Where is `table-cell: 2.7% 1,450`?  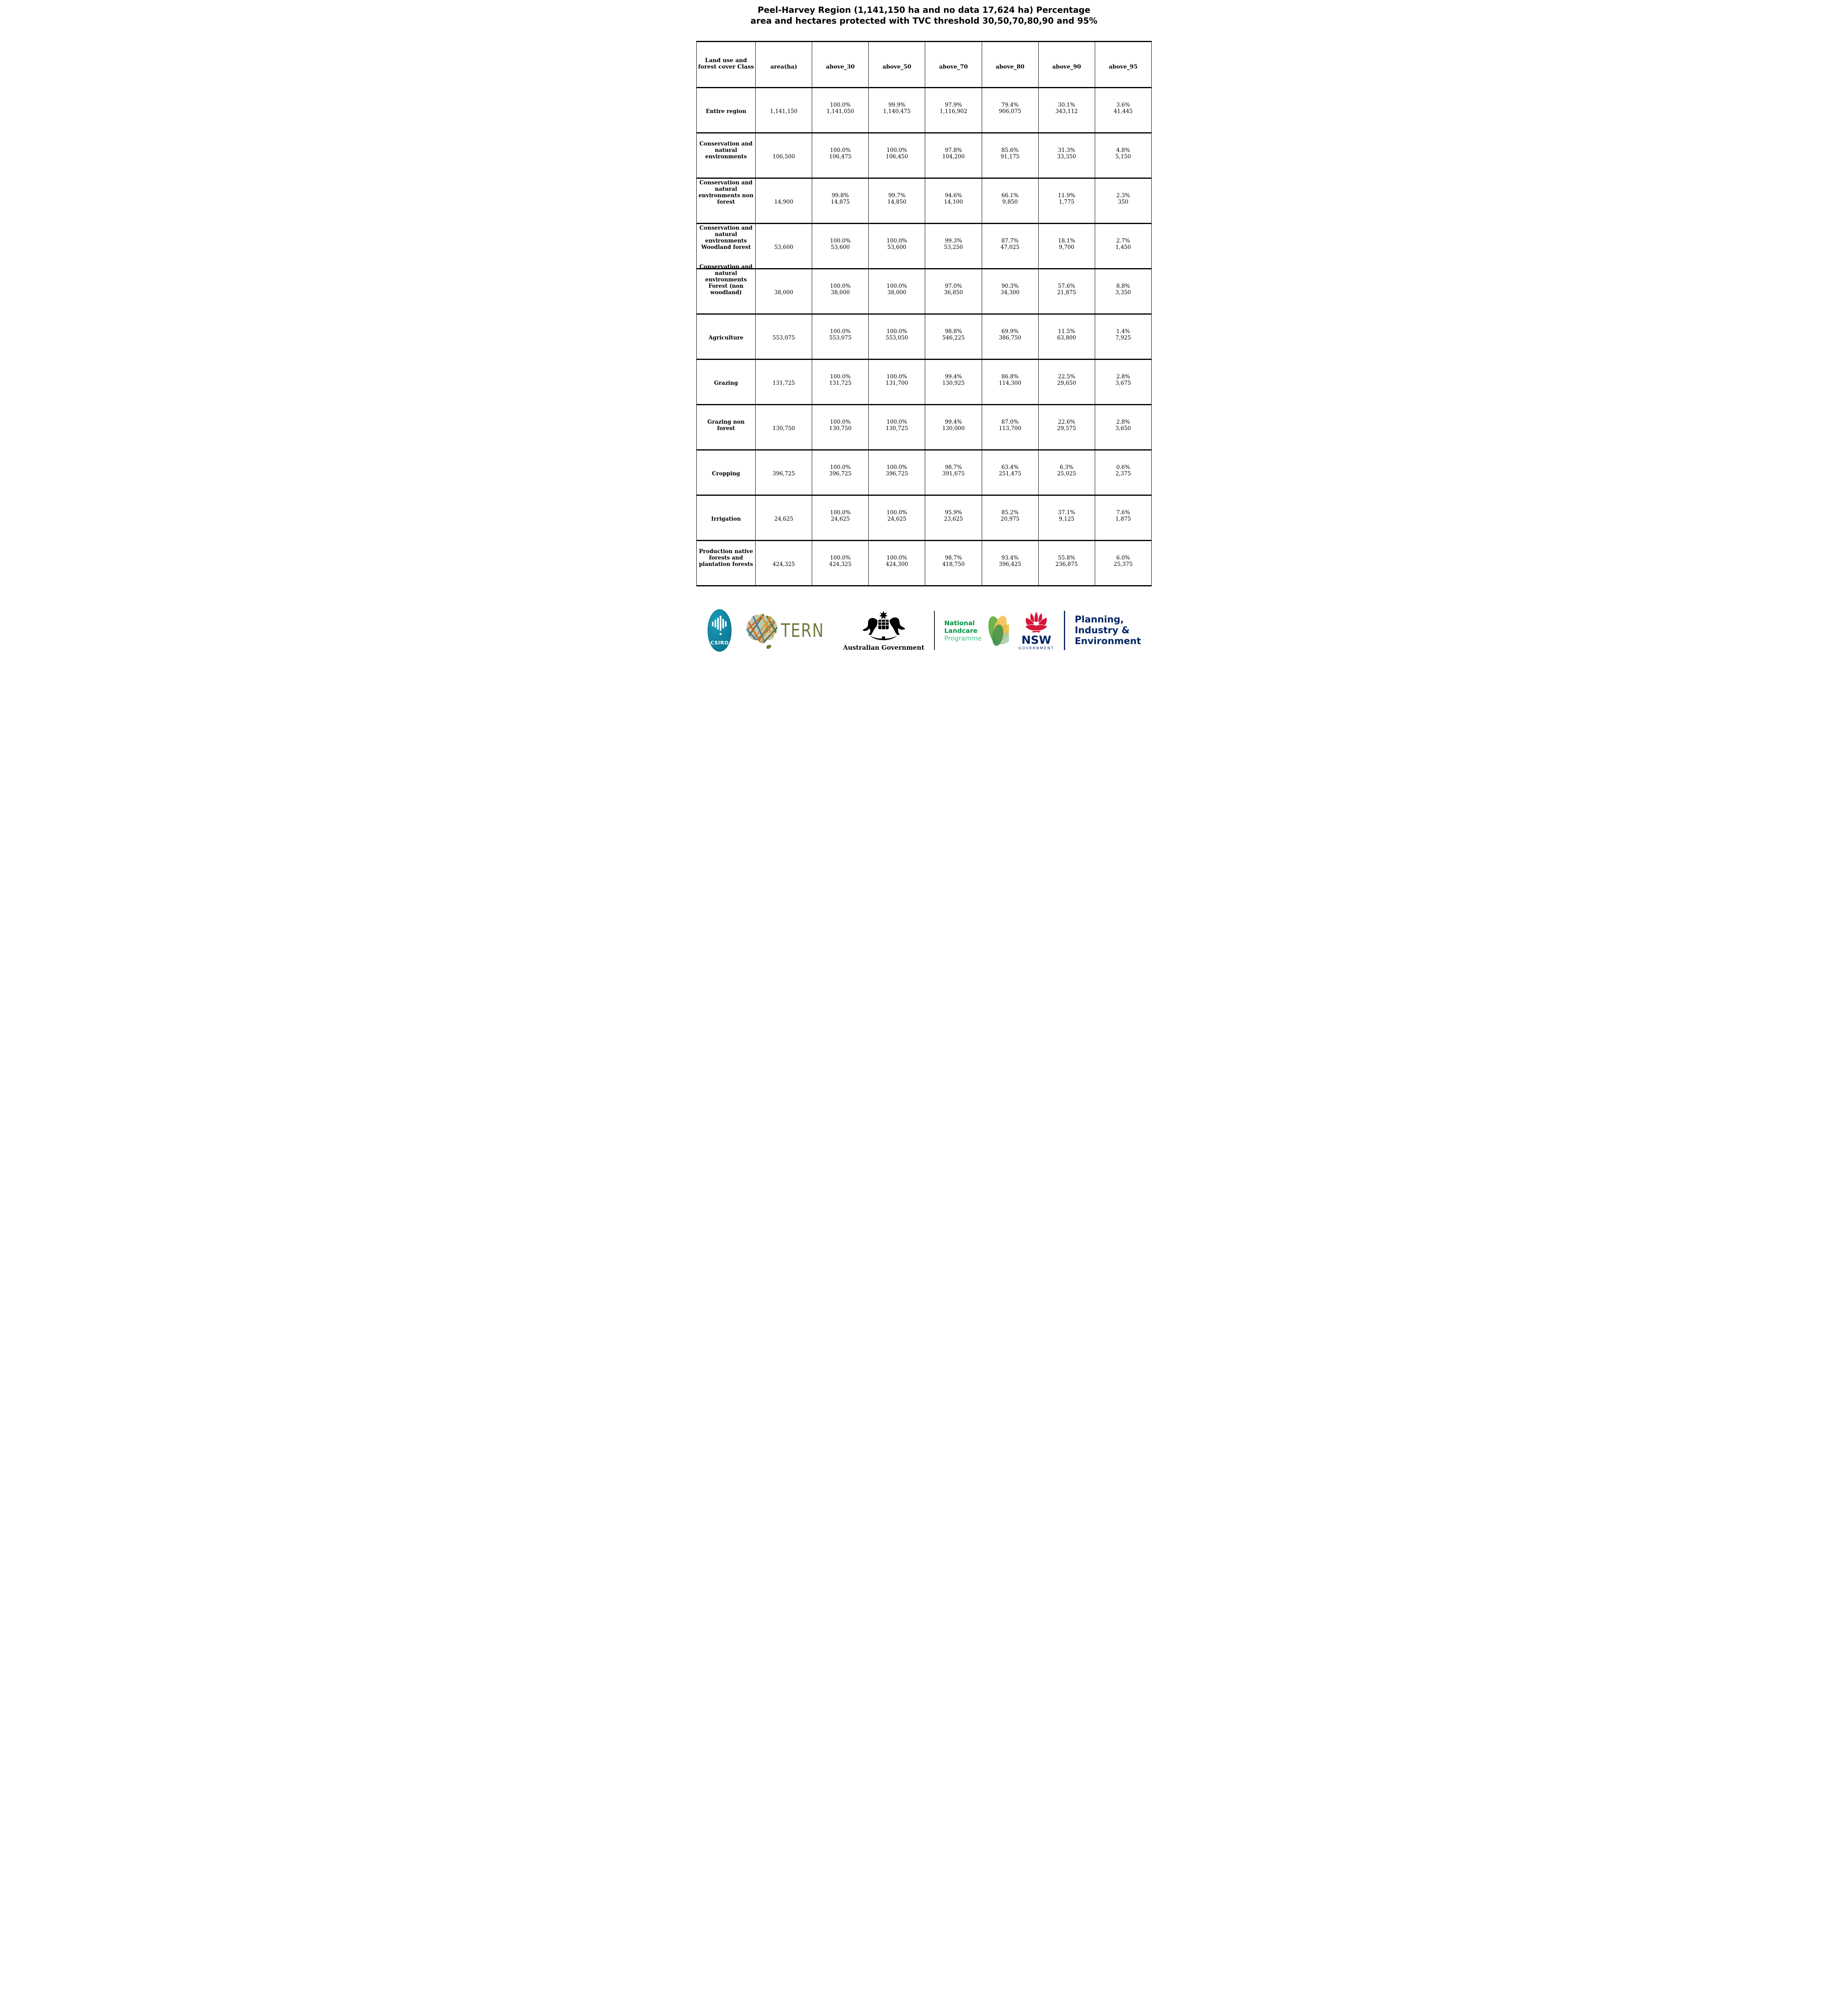 table-cell: 2.7% 1,450 is located at coordinates (1123, 246).